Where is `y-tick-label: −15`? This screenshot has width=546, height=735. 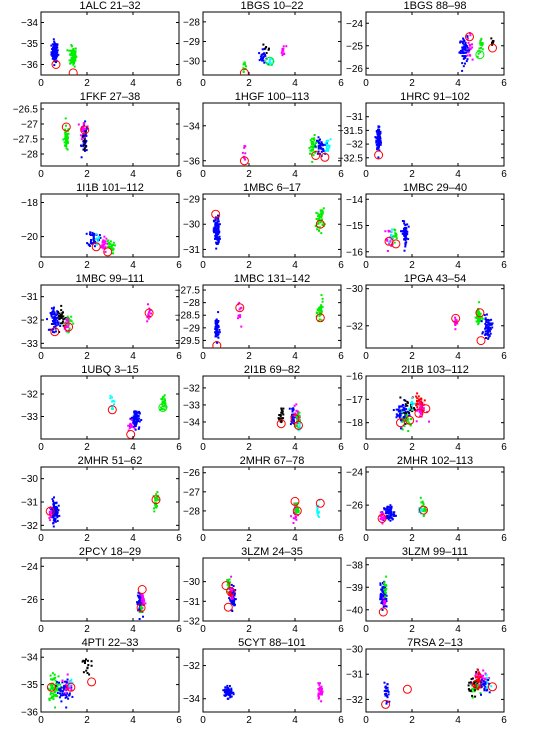 y-tick-label: −15 is located at coordinates (354, 226).